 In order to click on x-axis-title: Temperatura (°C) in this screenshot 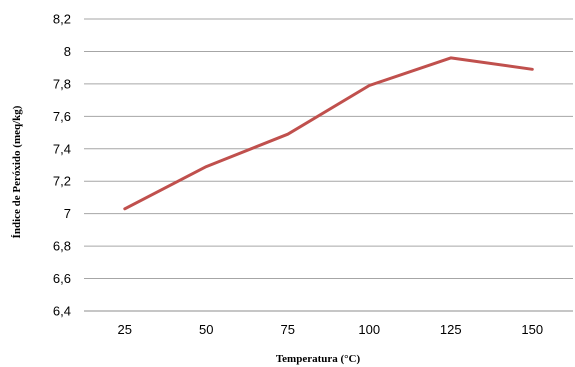, I will do `click(318, 359)`.